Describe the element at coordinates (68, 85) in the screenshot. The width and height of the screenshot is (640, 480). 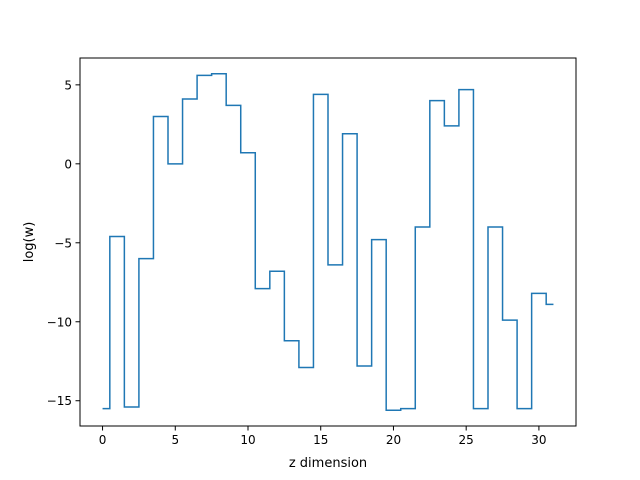
I see `y-tick-label: 5` at that location.